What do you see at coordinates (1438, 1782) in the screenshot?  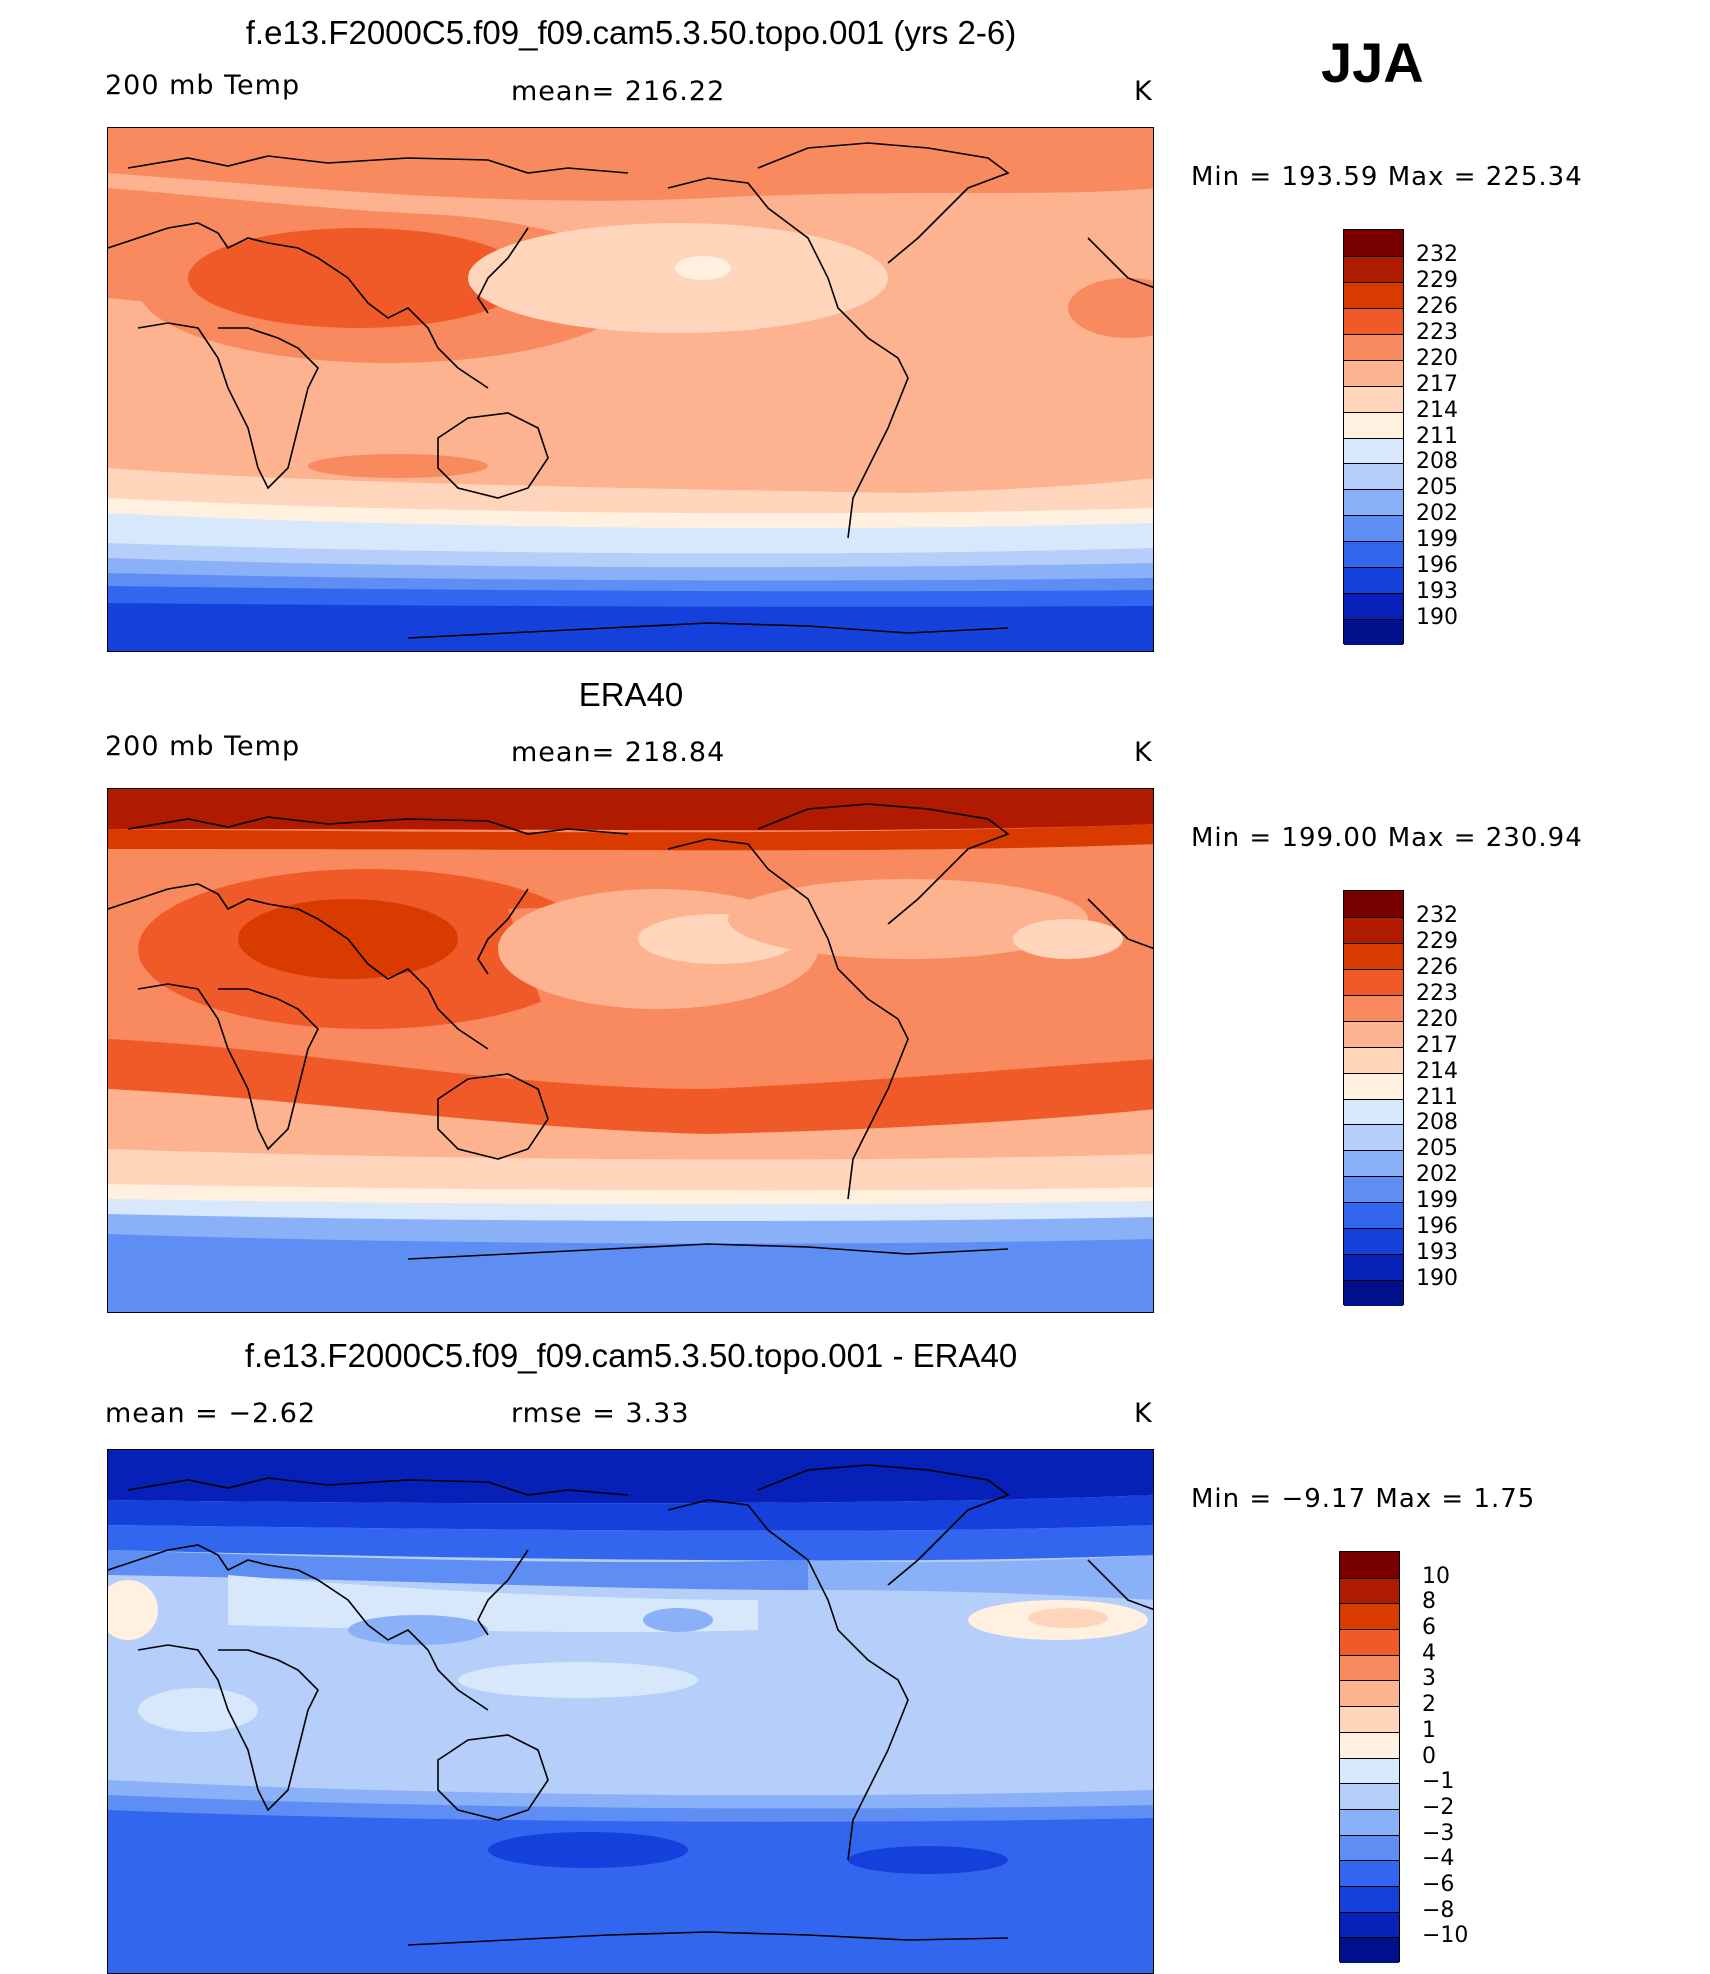 I see `colorbar-label: −1` at bounding box center [1438, 1782].